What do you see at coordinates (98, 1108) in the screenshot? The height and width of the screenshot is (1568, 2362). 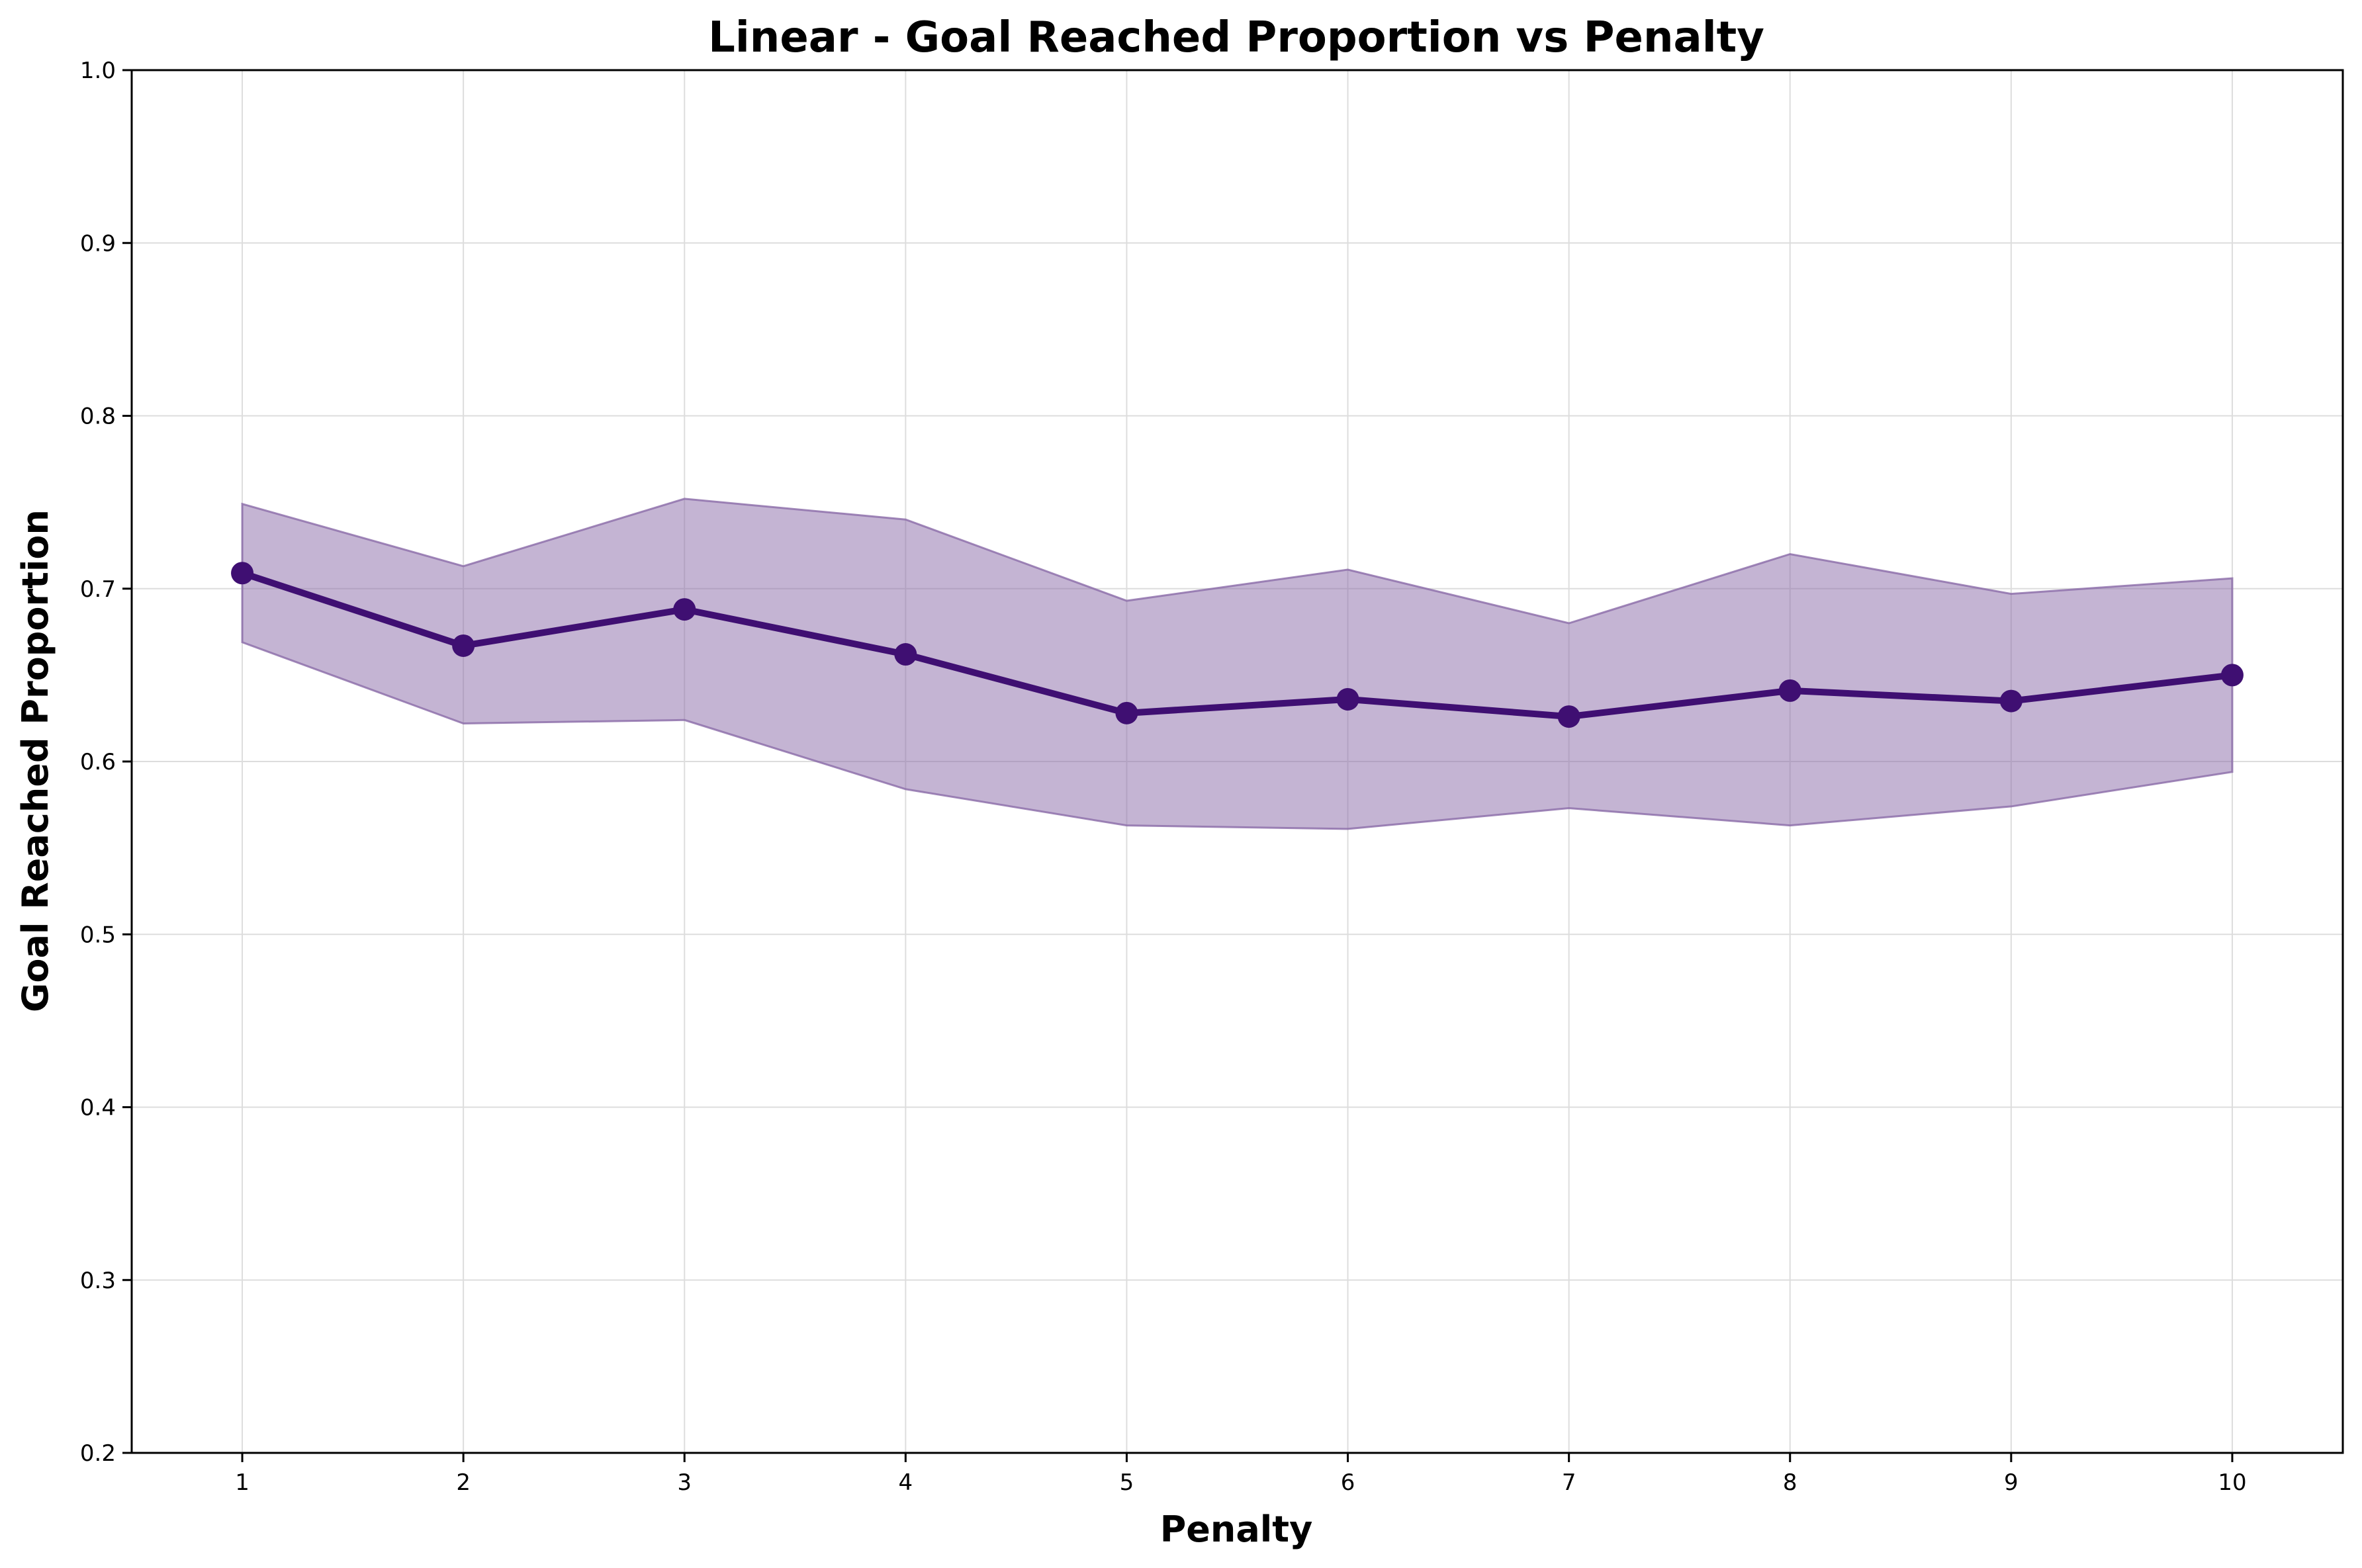 I see `y-tick-label: 0.4` at bounding box center [98, 1108].